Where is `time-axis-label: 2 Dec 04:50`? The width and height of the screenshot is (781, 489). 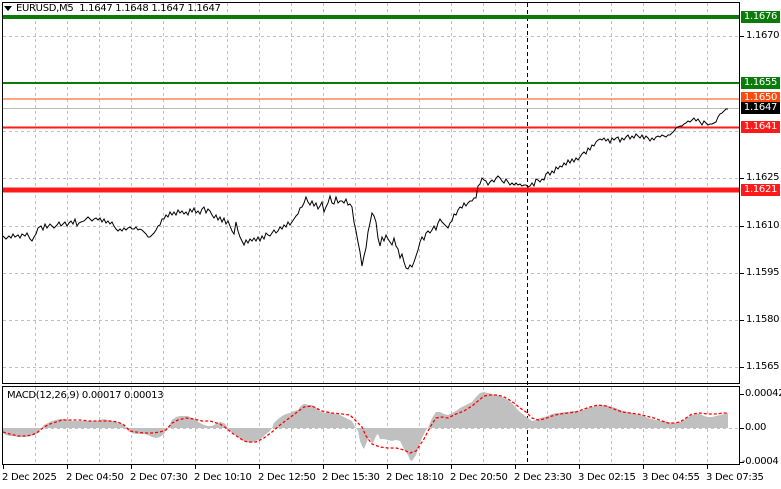
time-axis-label: 2 Dec 04:50 is located at coordinates (95, 477).